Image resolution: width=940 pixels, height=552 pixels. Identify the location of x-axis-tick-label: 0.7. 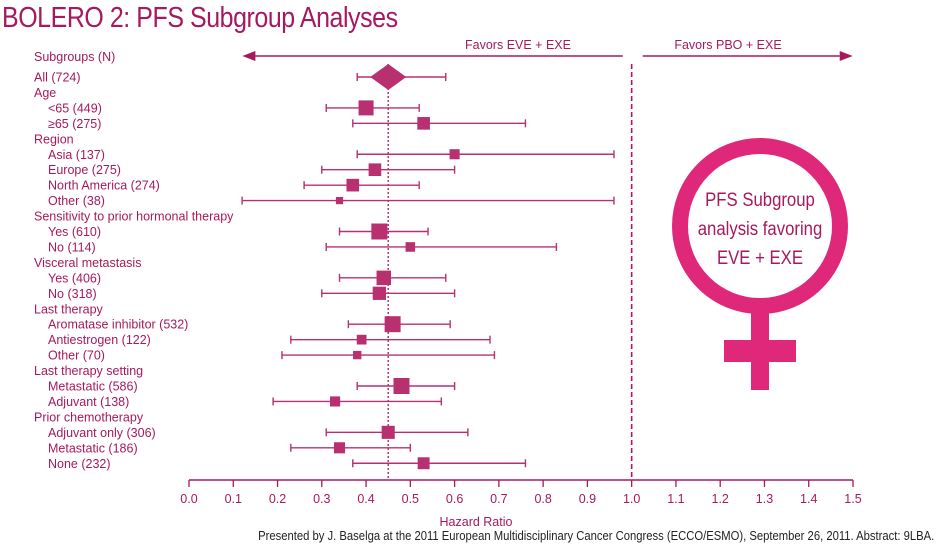
(498, 499).